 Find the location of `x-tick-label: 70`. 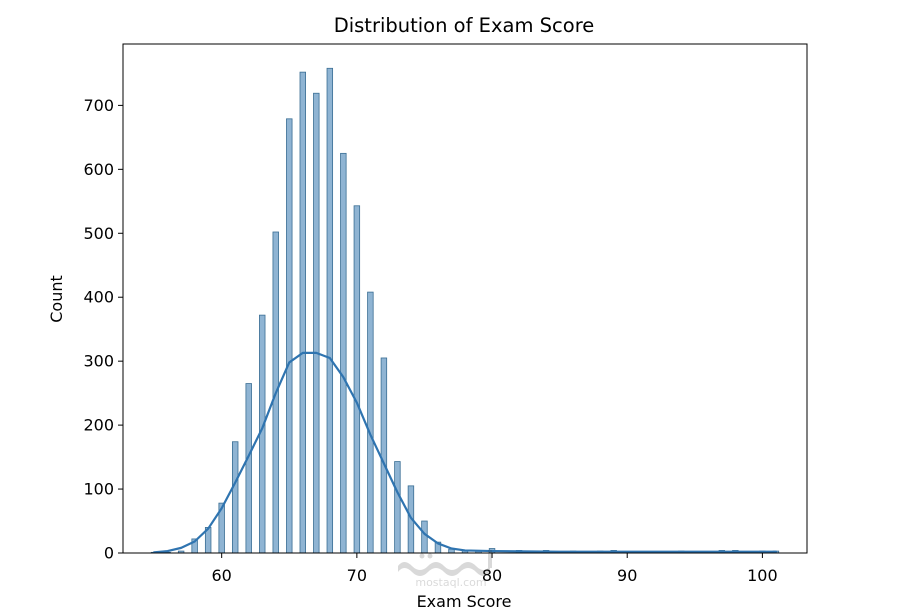

x-tick-label: 70 is located at coordinates (357, 575).